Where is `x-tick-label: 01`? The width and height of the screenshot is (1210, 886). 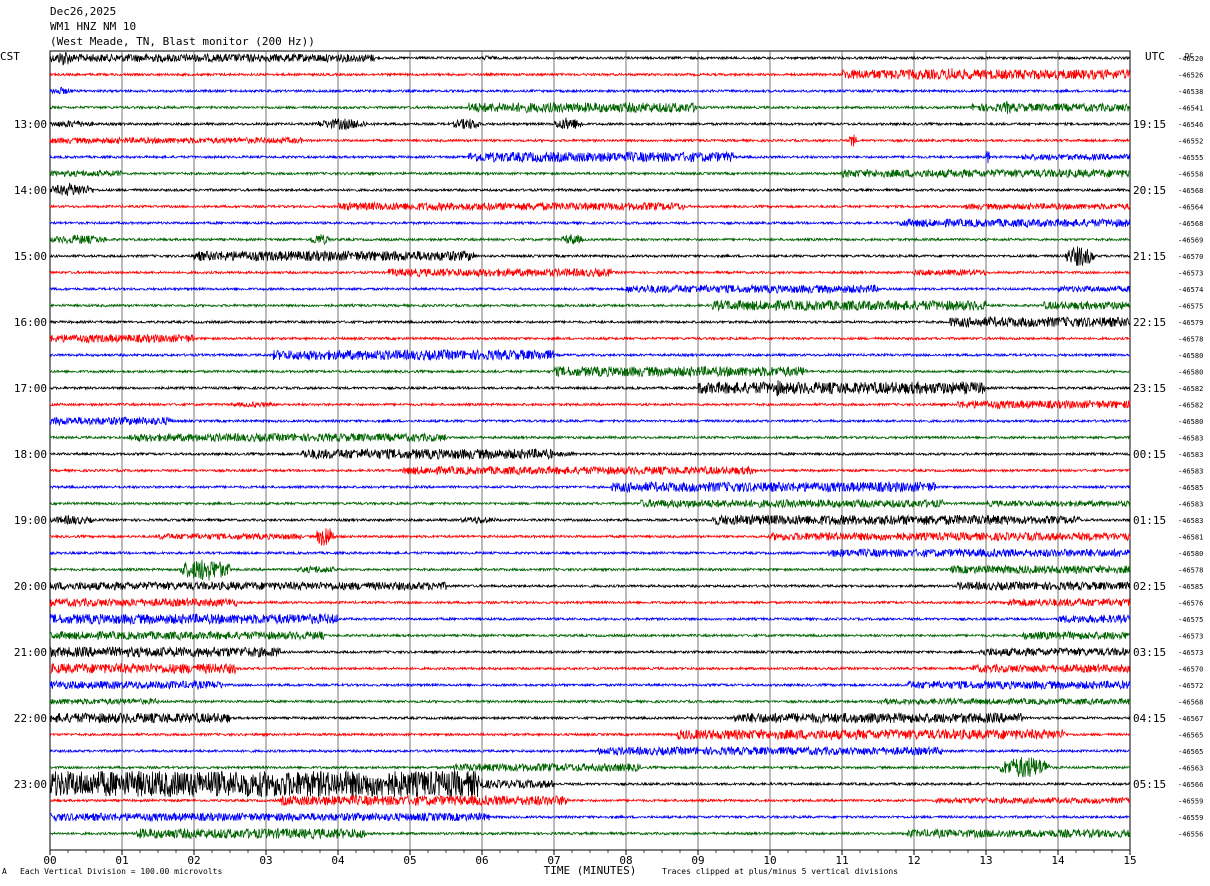 x-tick-label: 01 is located at coordinates (121, 860).